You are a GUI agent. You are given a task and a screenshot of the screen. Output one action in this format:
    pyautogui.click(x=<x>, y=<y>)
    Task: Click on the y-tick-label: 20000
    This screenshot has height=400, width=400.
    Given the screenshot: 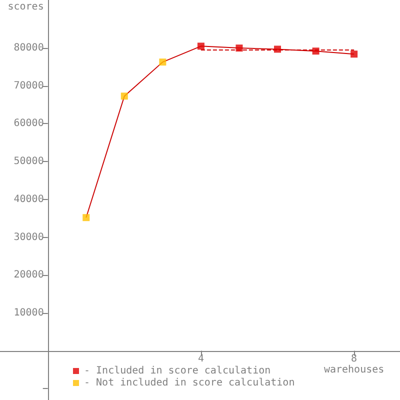 What is the action you would take?
    pyautogui.click(x=29, y=275)
    